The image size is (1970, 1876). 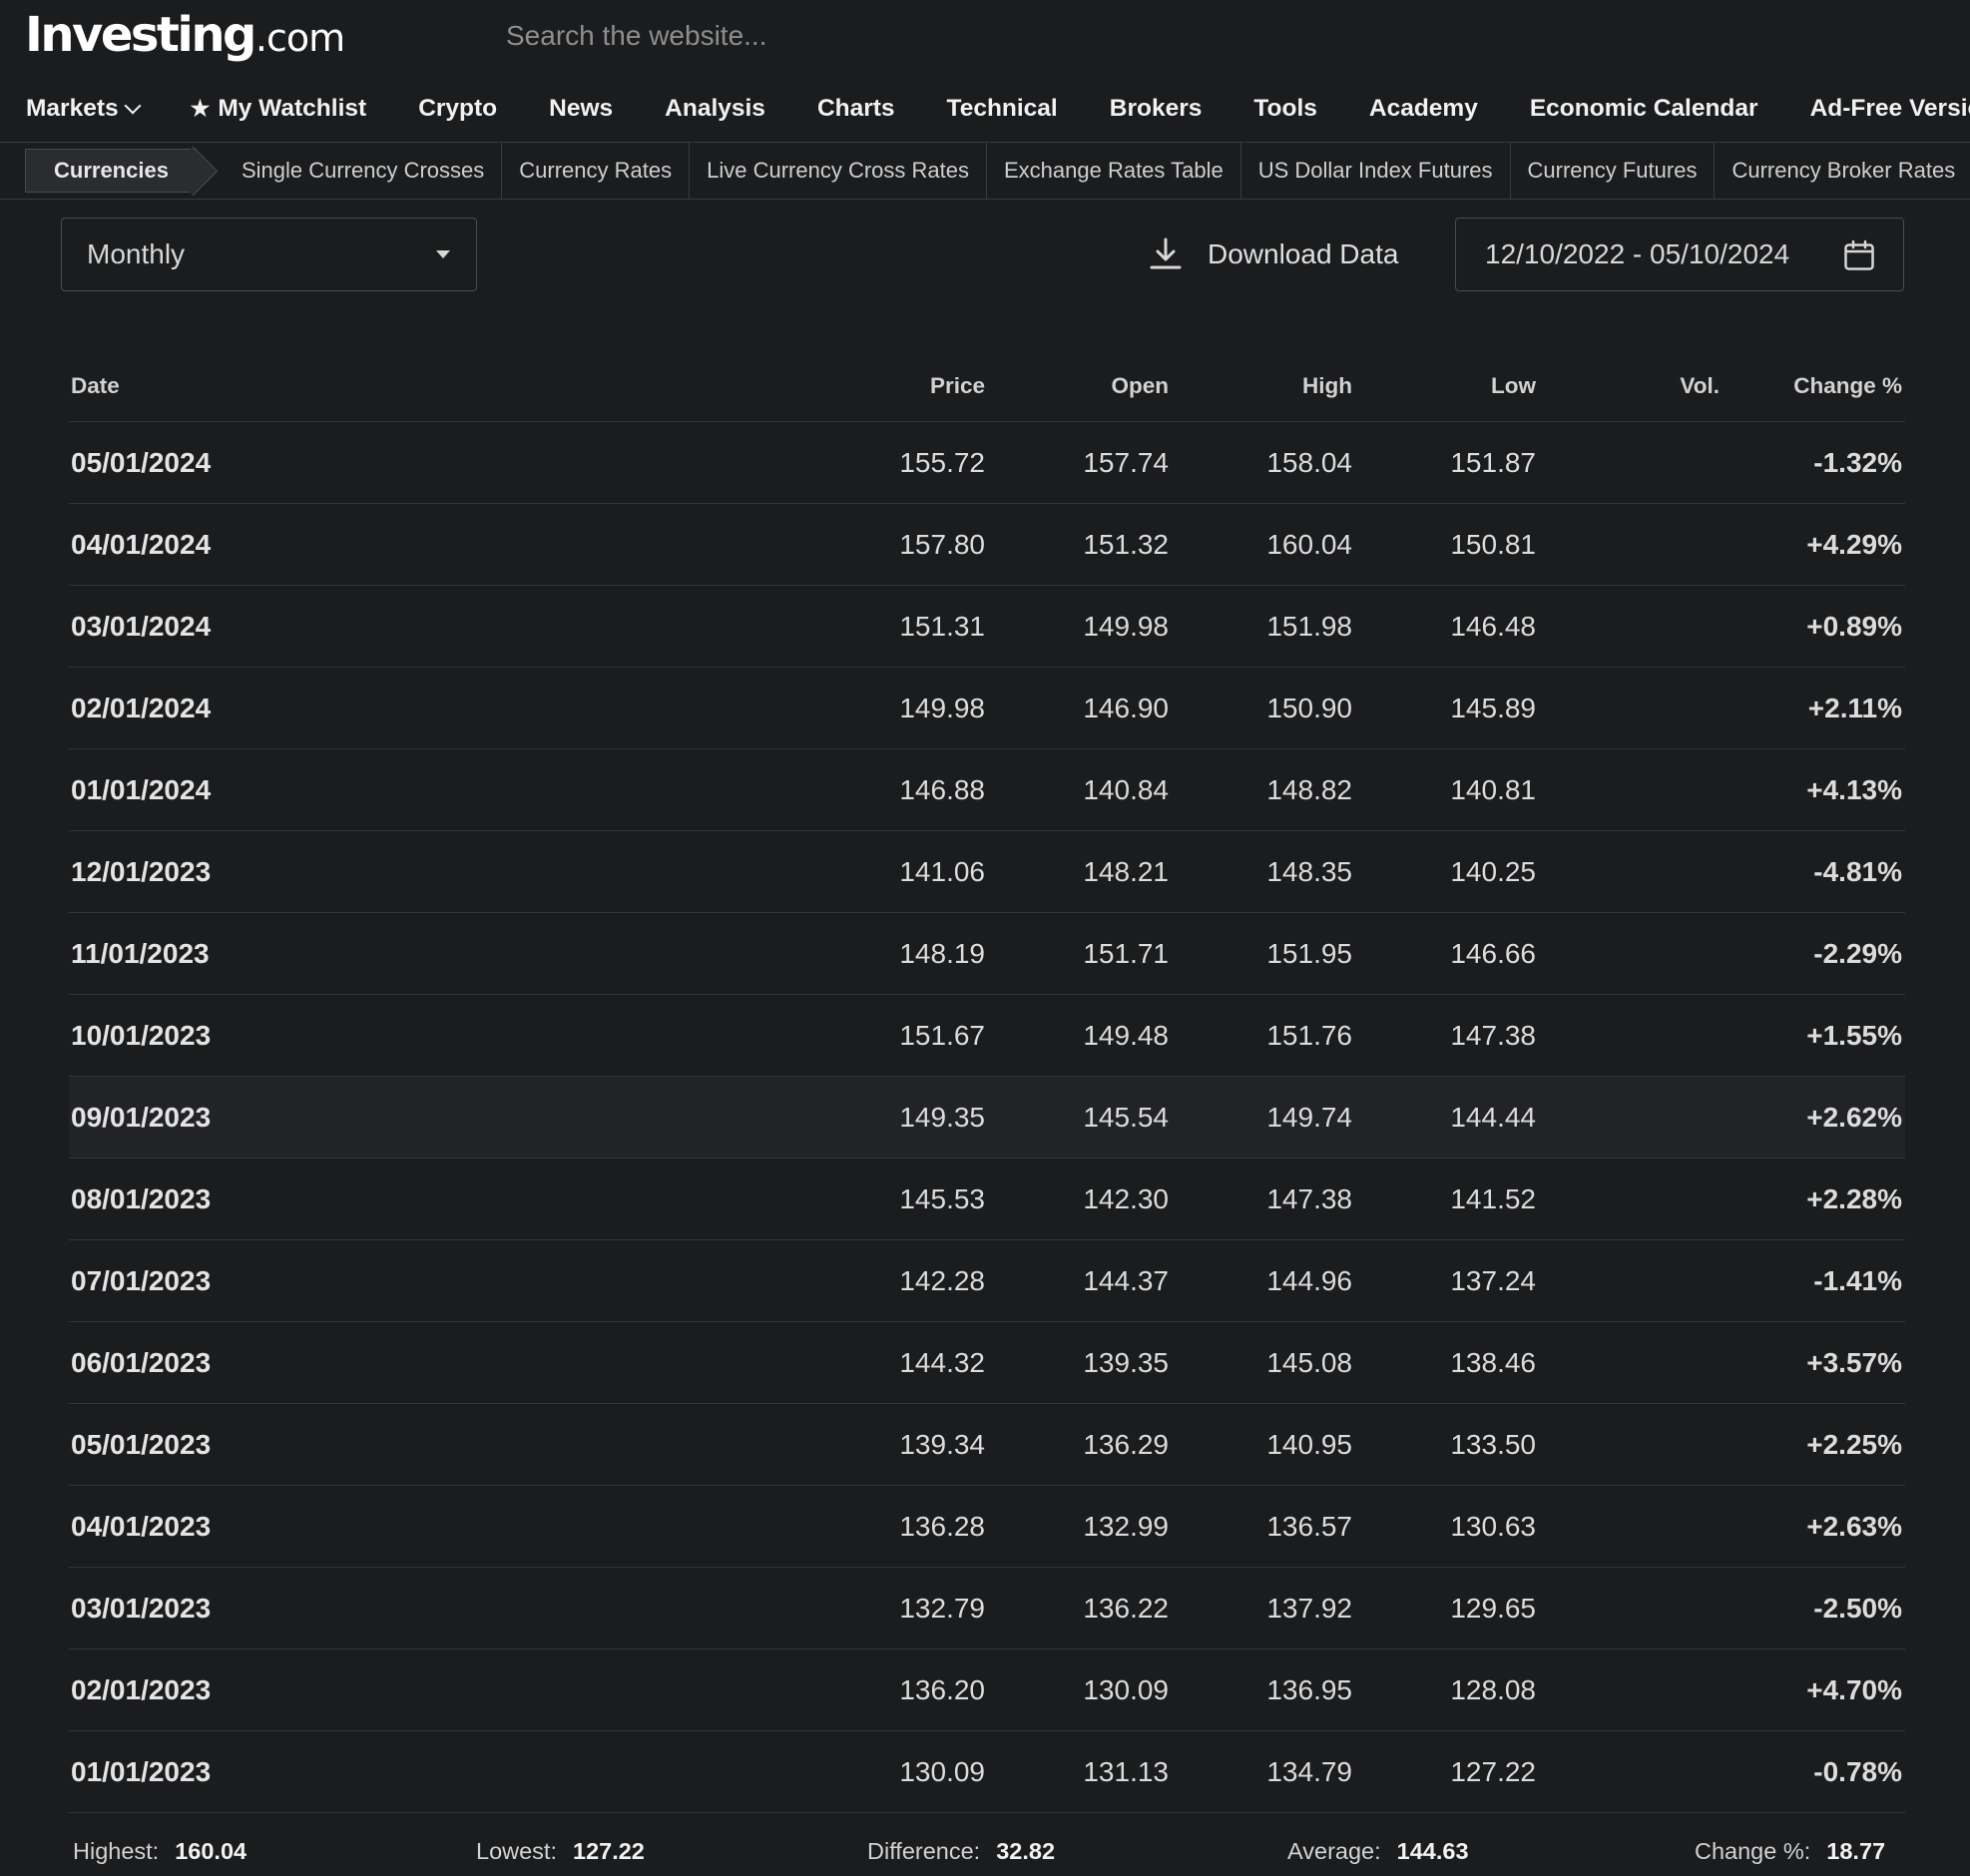 What do you see at coordinates (268, 386) in the screenshot?
I see `header-date: Date` at bounding box center [268, 386].